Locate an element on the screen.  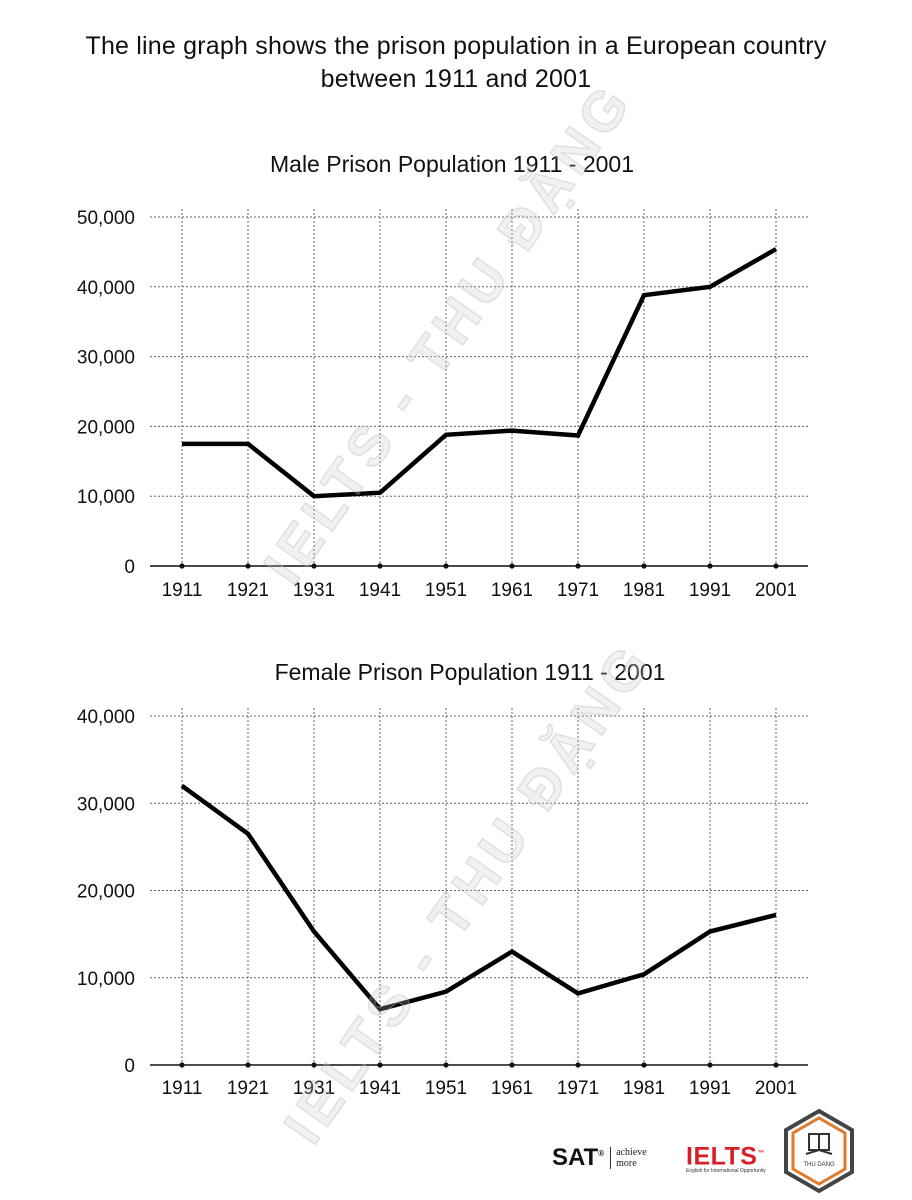
ielts-label: IELTS is located at coordinates (722, 1156).